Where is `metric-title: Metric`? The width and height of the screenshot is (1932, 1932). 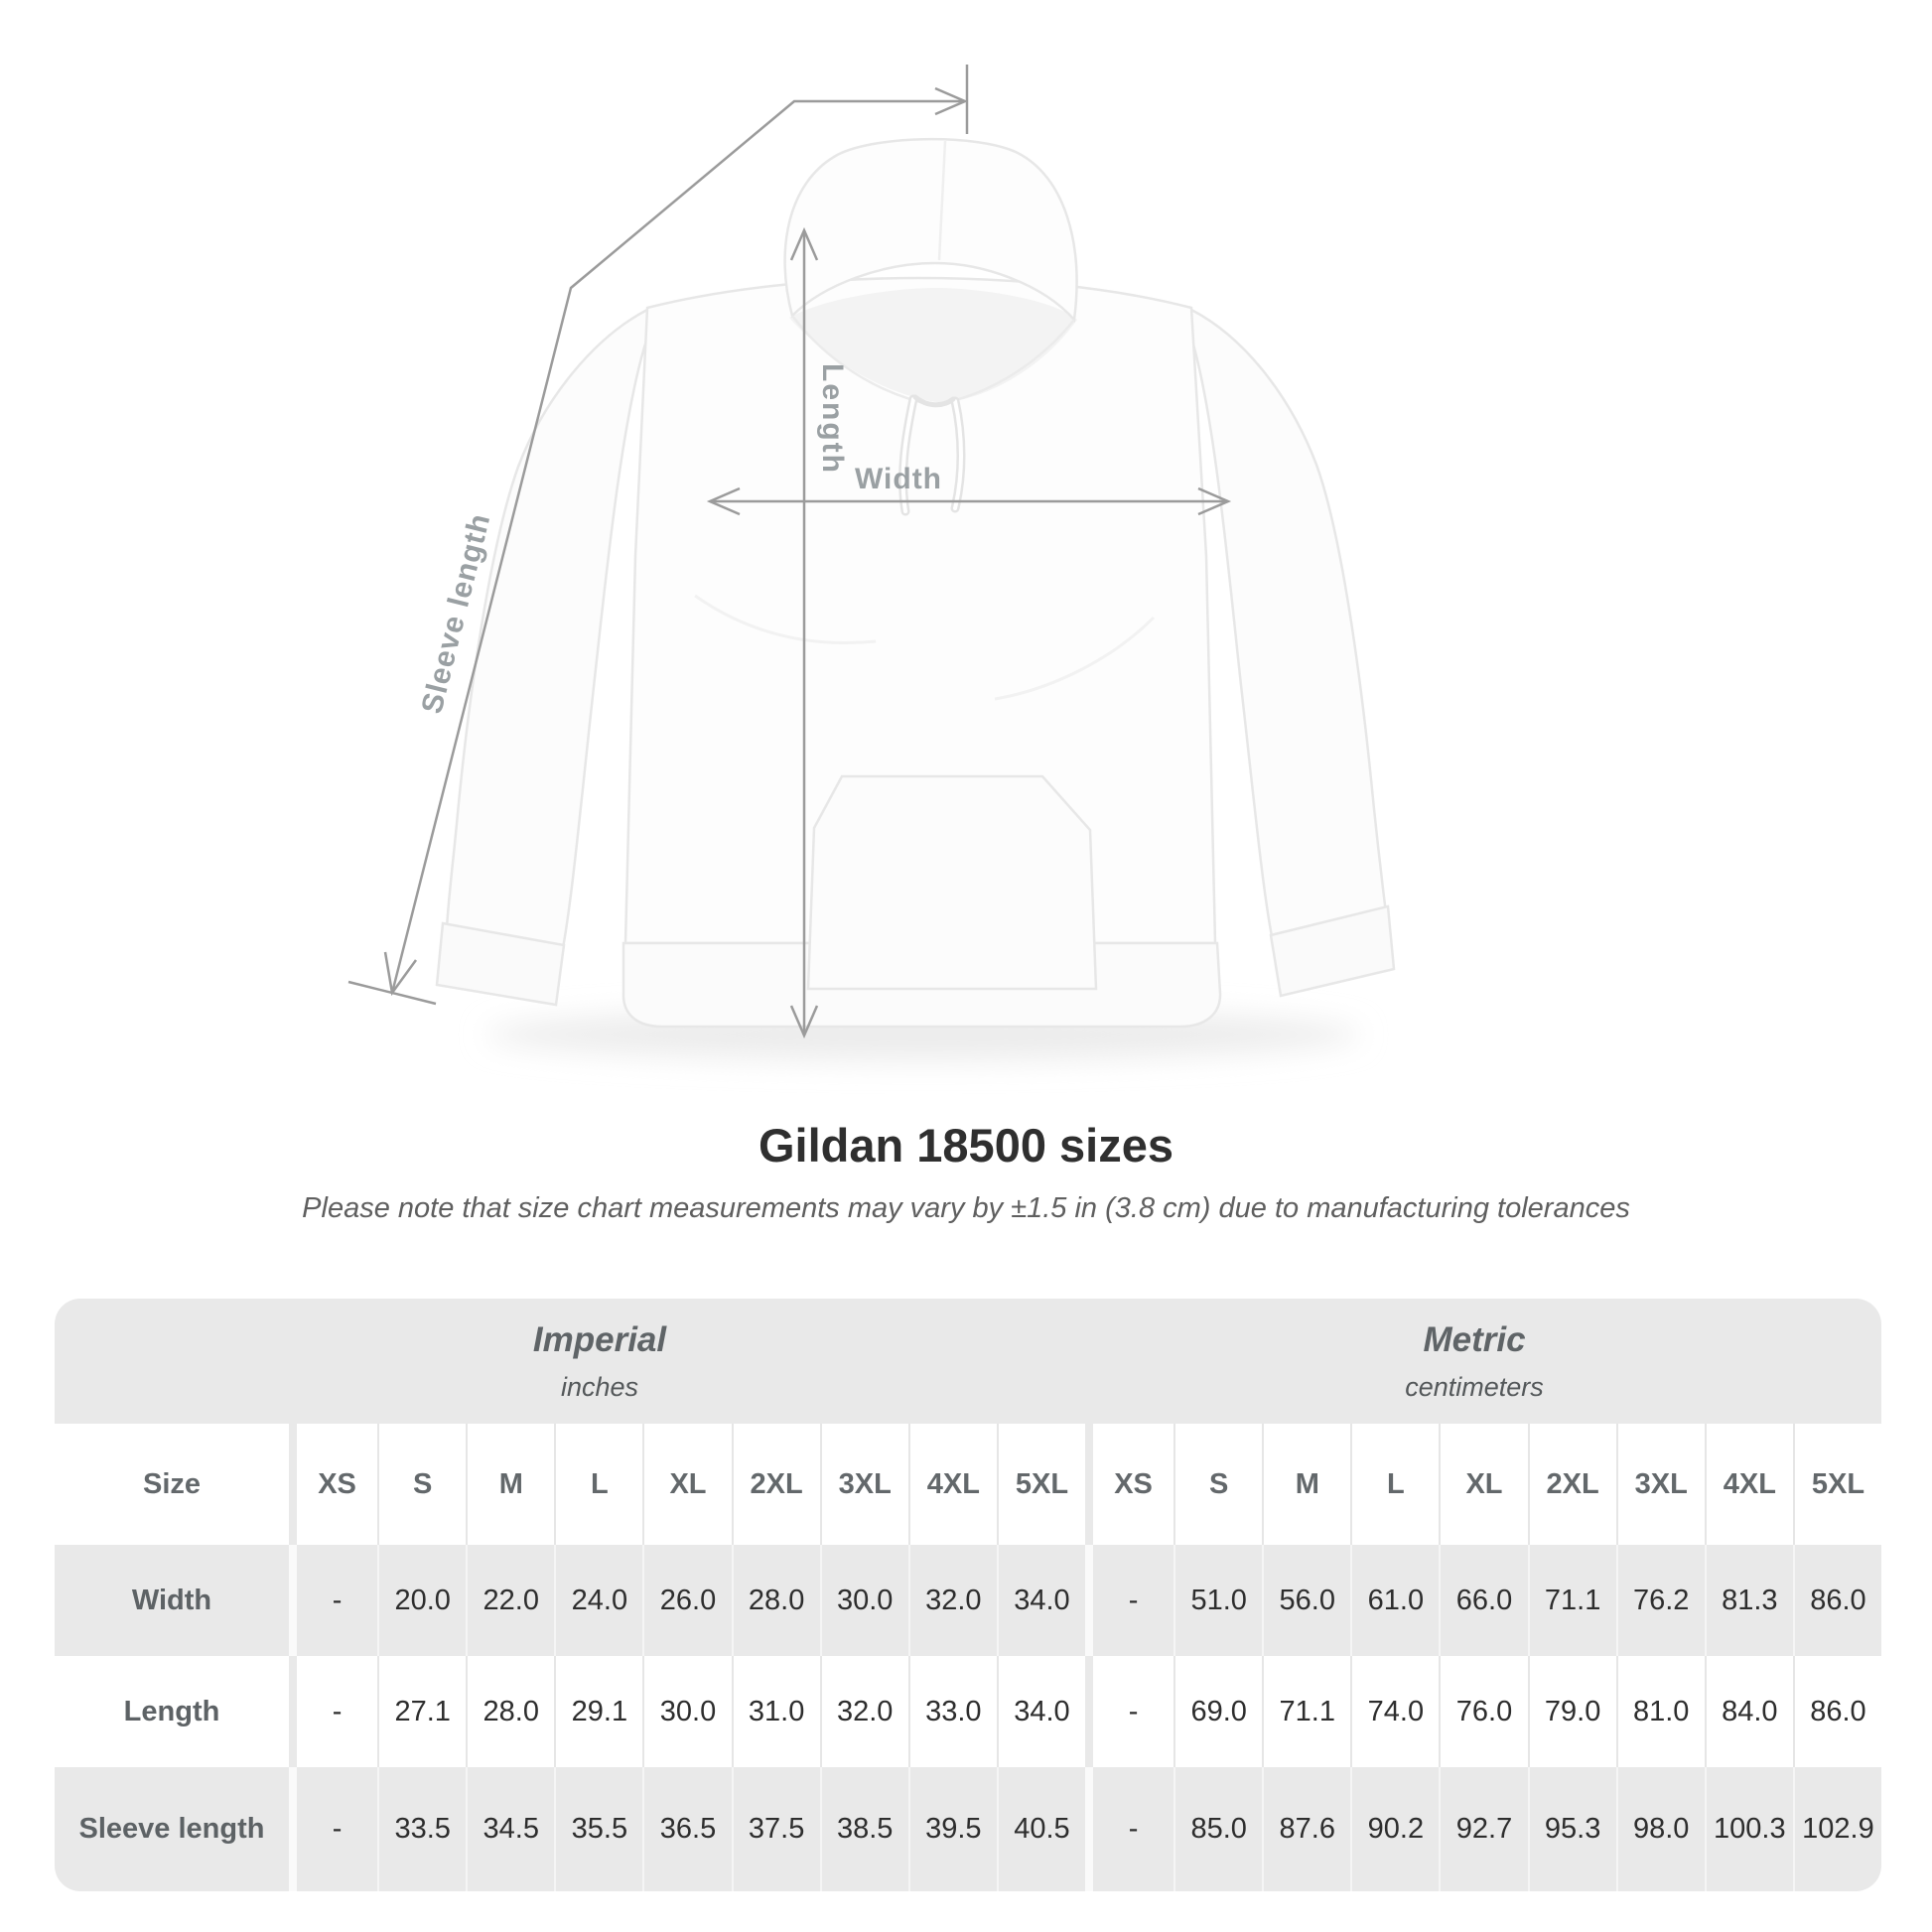 metric-title: Metric is located at coordinates (1475, 1339).